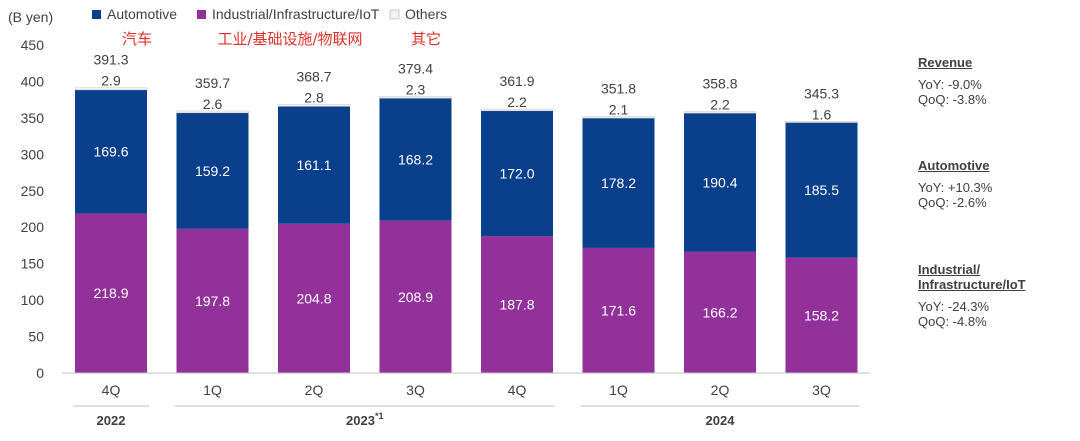  I want to click on group-label: 2023*1, so click(364, 419).